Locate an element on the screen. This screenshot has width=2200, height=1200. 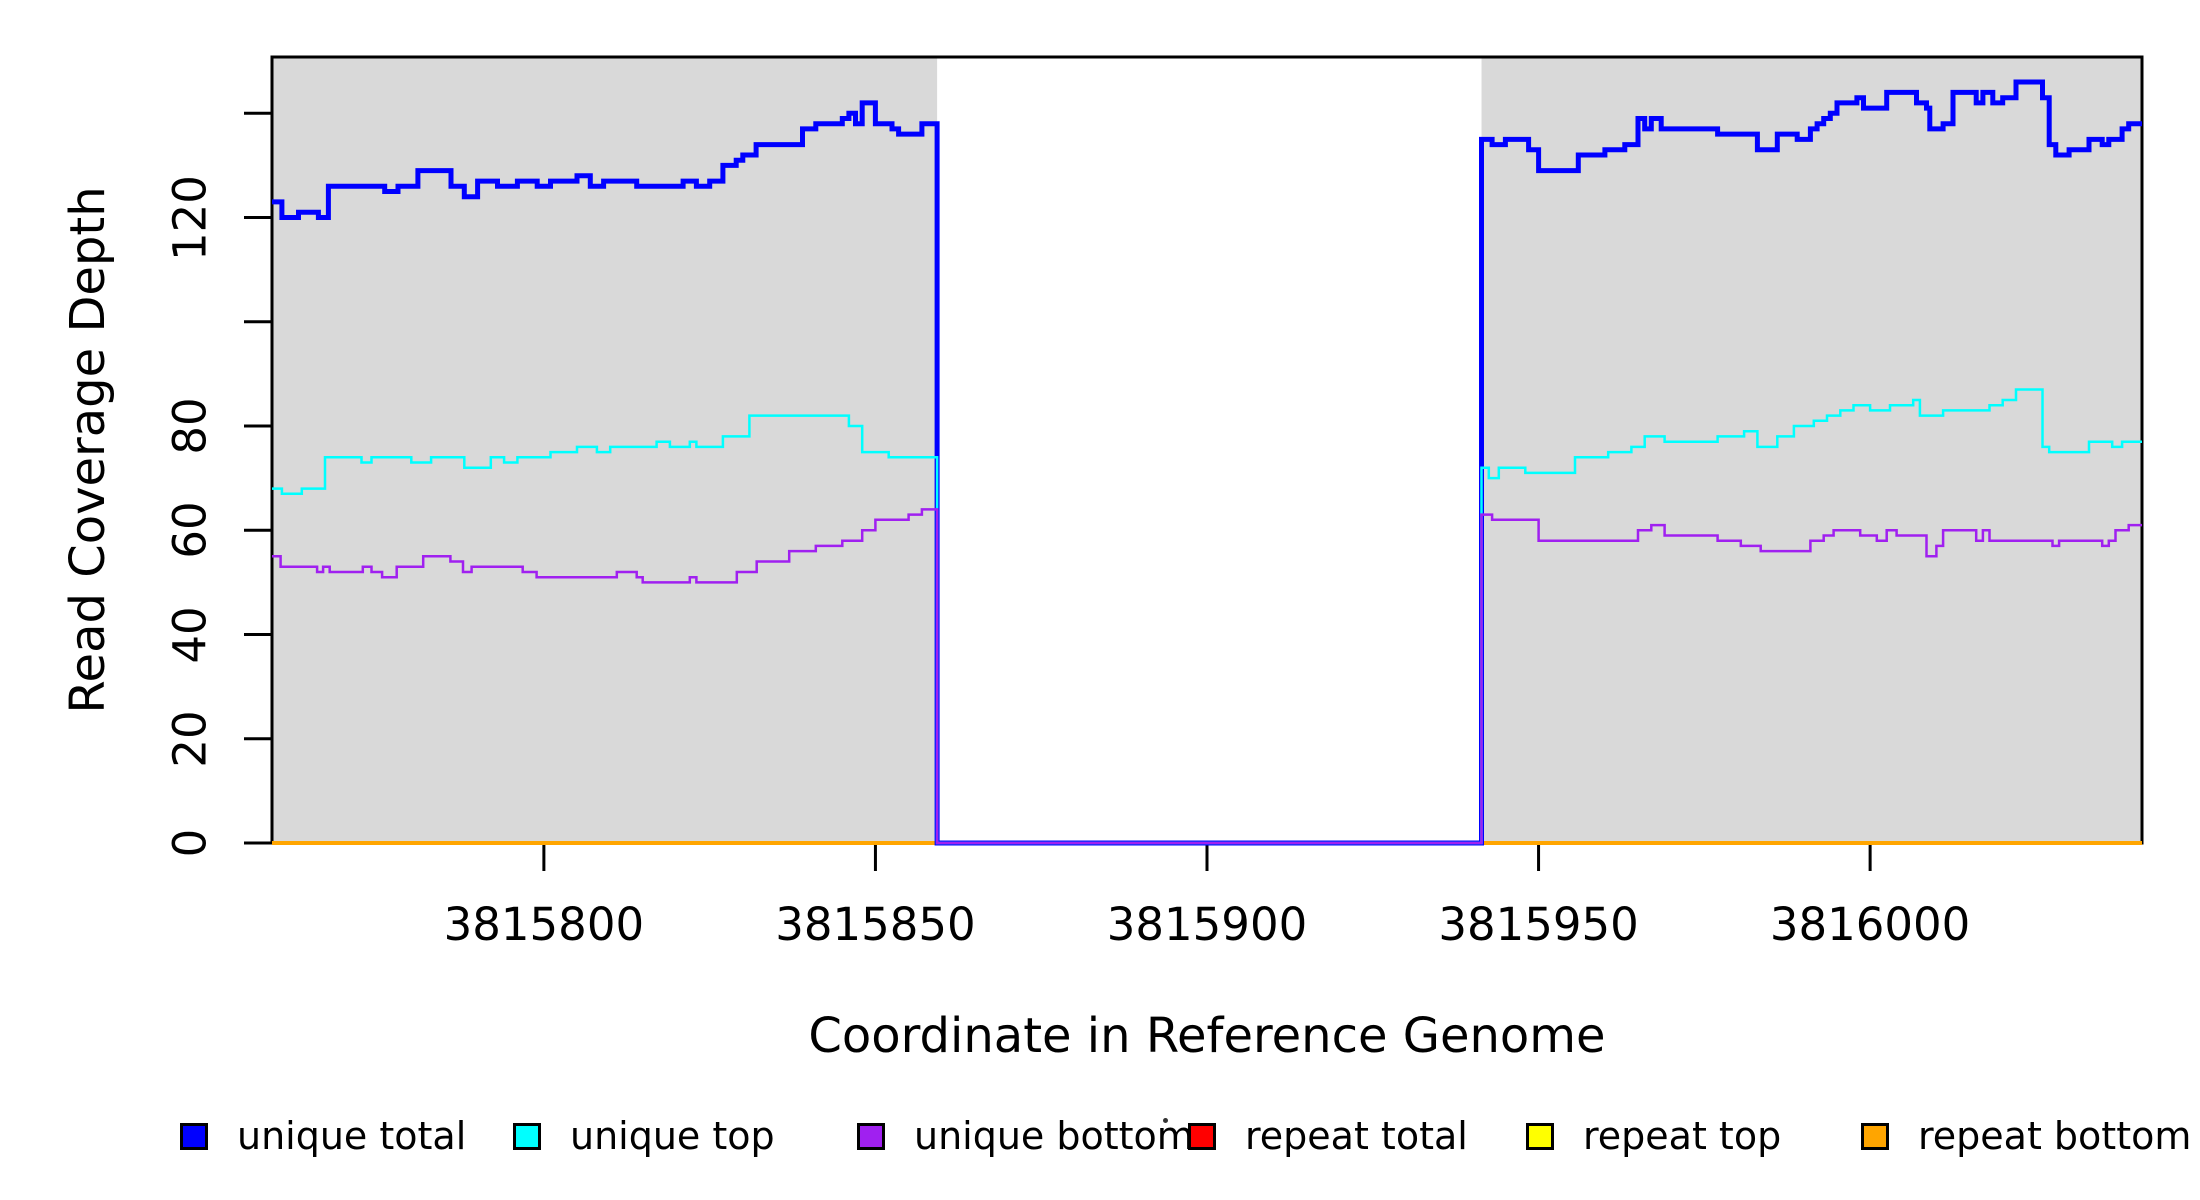
x-tick-label-3815950: 3815950 is located at coordinates (1538, 924).